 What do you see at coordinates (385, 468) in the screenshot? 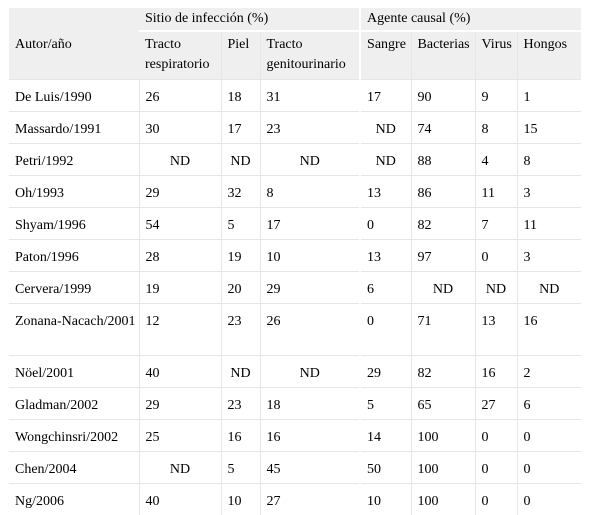
I see `value-cell: 50` at bounding box center [385, 468].